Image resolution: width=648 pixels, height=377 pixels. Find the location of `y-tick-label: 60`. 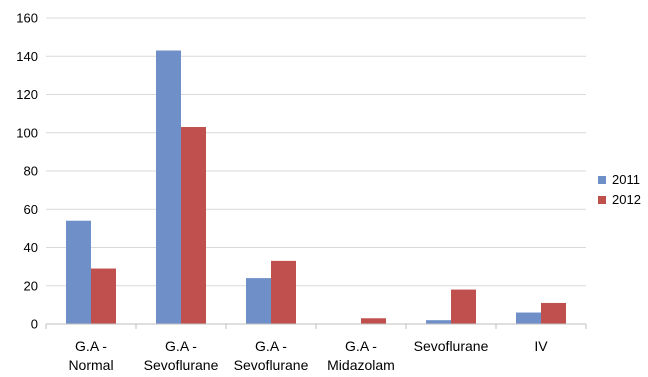

y-tick-label: 60 is located at coordinates (31, 209).